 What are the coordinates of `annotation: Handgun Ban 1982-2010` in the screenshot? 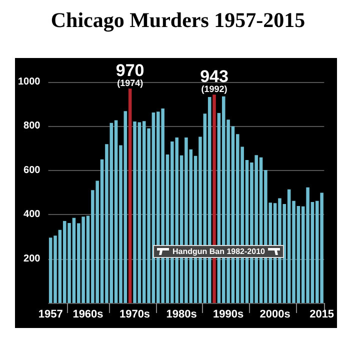 It's located at (218, 251).